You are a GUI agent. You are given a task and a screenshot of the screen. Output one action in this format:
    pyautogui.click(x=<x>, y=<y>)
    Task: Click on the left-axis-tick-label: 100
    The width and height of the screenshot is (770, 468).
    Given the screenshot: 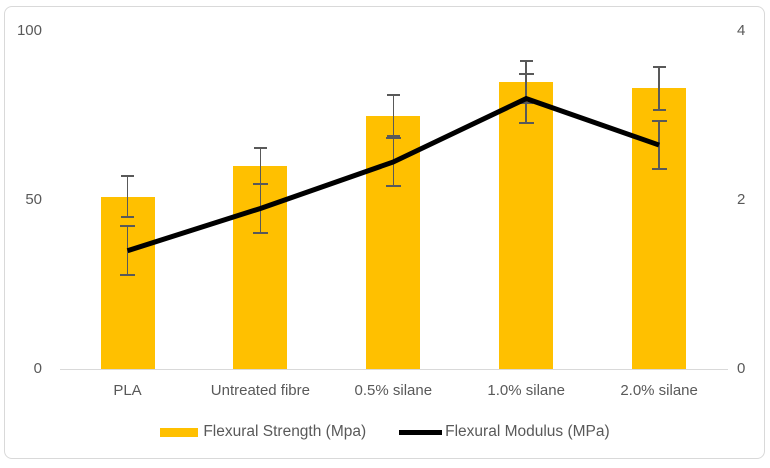 What is the action you would take?
    pyautogui.click(x=29, y=30)
    